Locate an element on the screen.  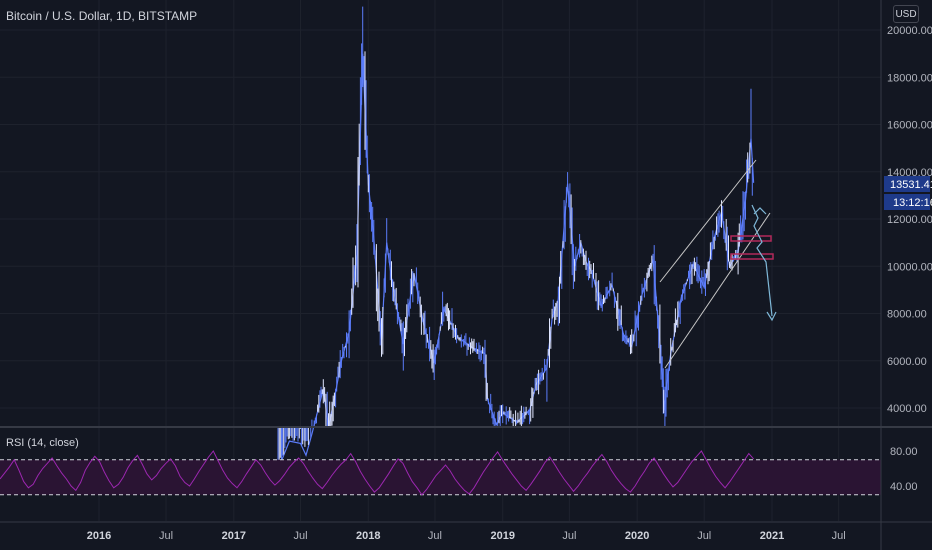
currency-button: USD is located at coordinates (906, 14).